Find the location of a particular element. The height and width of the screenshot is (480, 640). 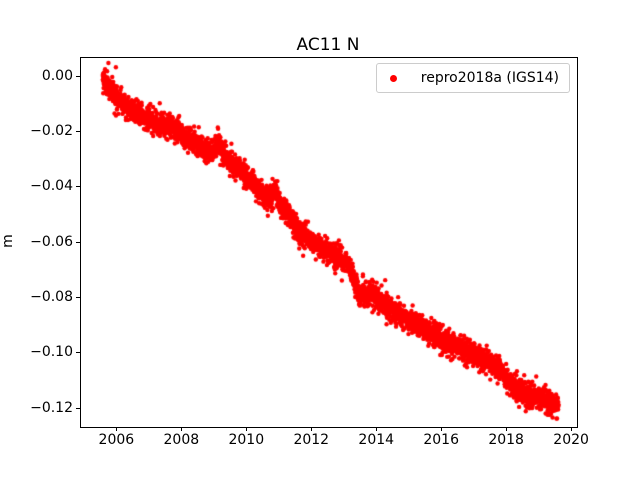

x-tick-label: 2006 is located at coordinates (116, 440).